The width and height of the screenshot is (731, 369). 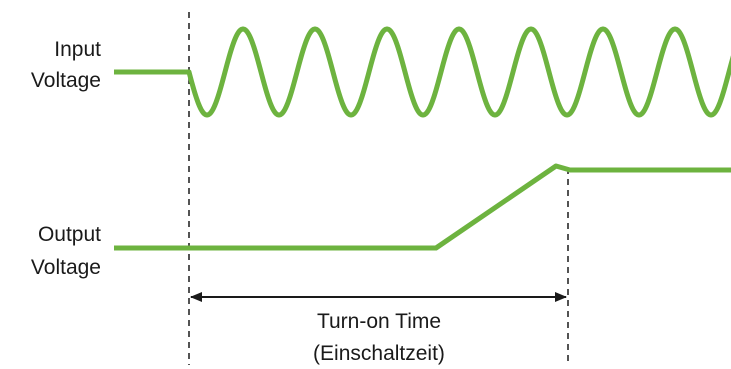 I want to click on input-voltage-label-line1: Input, so click(x=77, y=49).